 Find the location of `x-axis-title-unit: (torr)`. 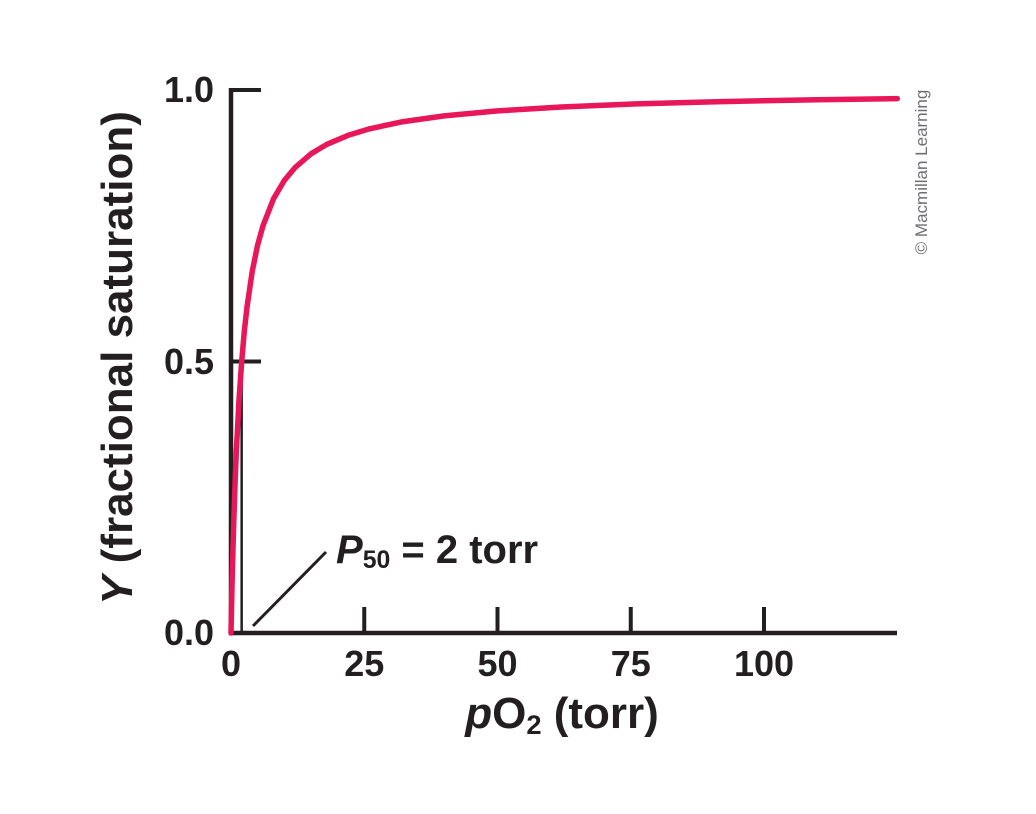

x-axis-title-unit: (torr) is located at coordinates (600, 713).